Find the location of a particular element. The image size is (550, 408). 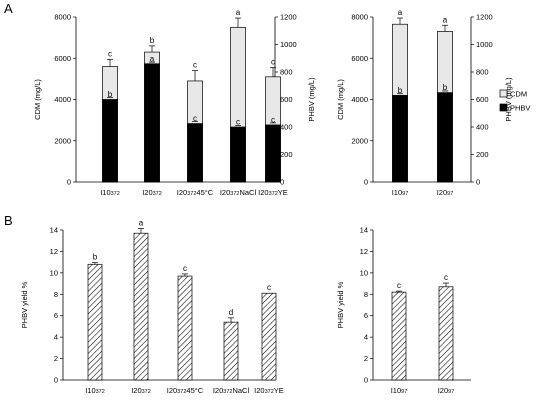

panel-label-b: B is located at coordinates (8, 220).